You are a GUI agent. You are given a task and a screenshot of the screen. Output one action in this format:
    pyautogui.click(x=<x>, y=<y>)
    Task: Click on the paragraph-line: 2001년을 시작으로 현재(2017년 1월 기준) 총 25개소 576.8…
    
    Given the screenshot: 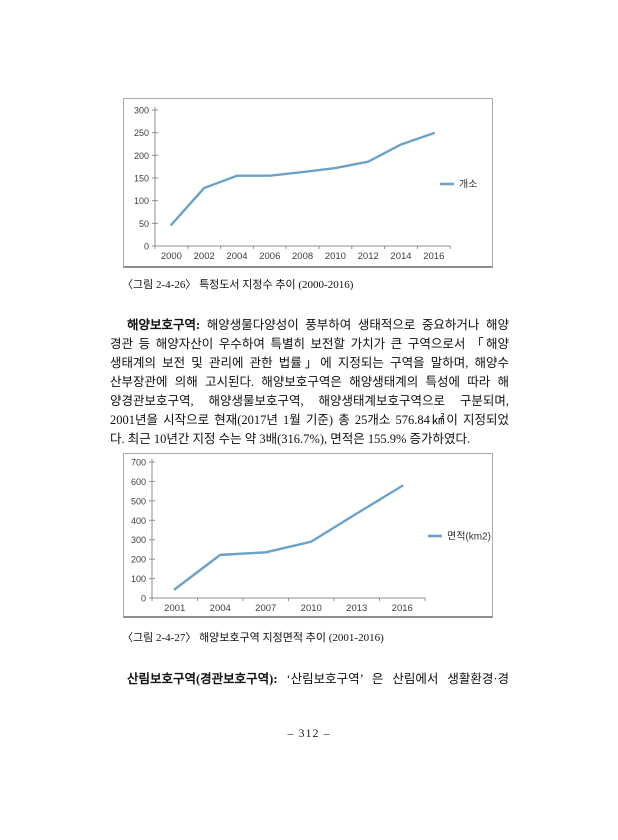 What is the action you would take?
    pyautogui.click(x=309, y=420)
    